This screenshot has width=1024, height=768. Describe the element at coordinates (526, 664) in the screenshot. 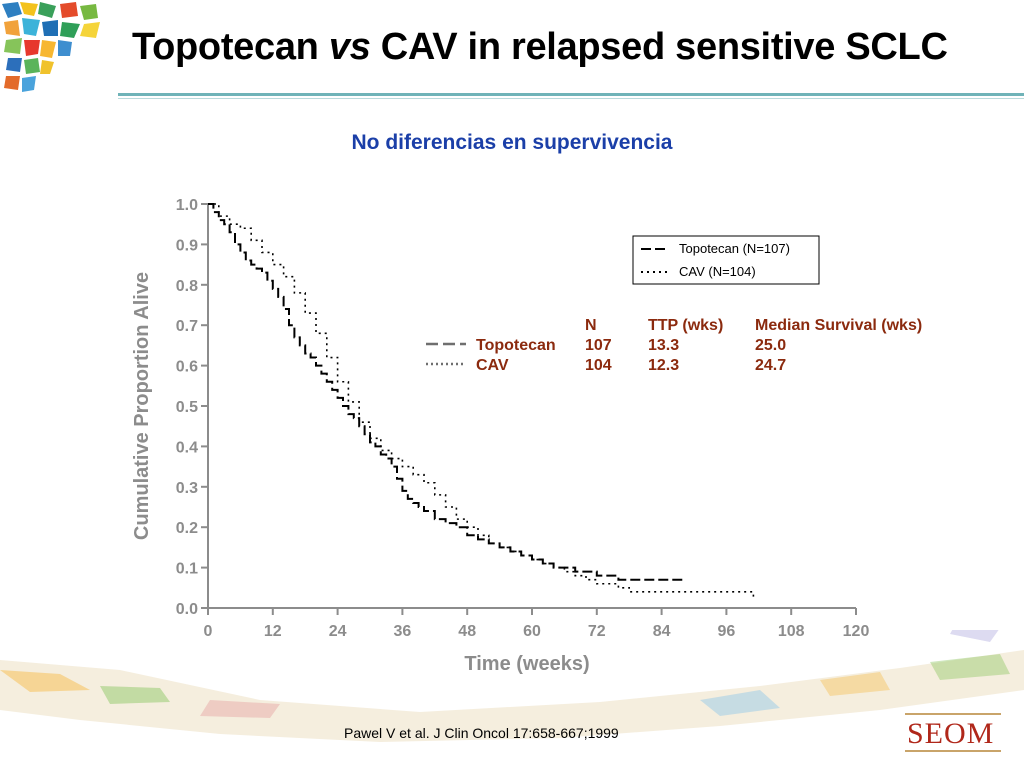

I see `x-axis-title: Time (weeks)` at that location.